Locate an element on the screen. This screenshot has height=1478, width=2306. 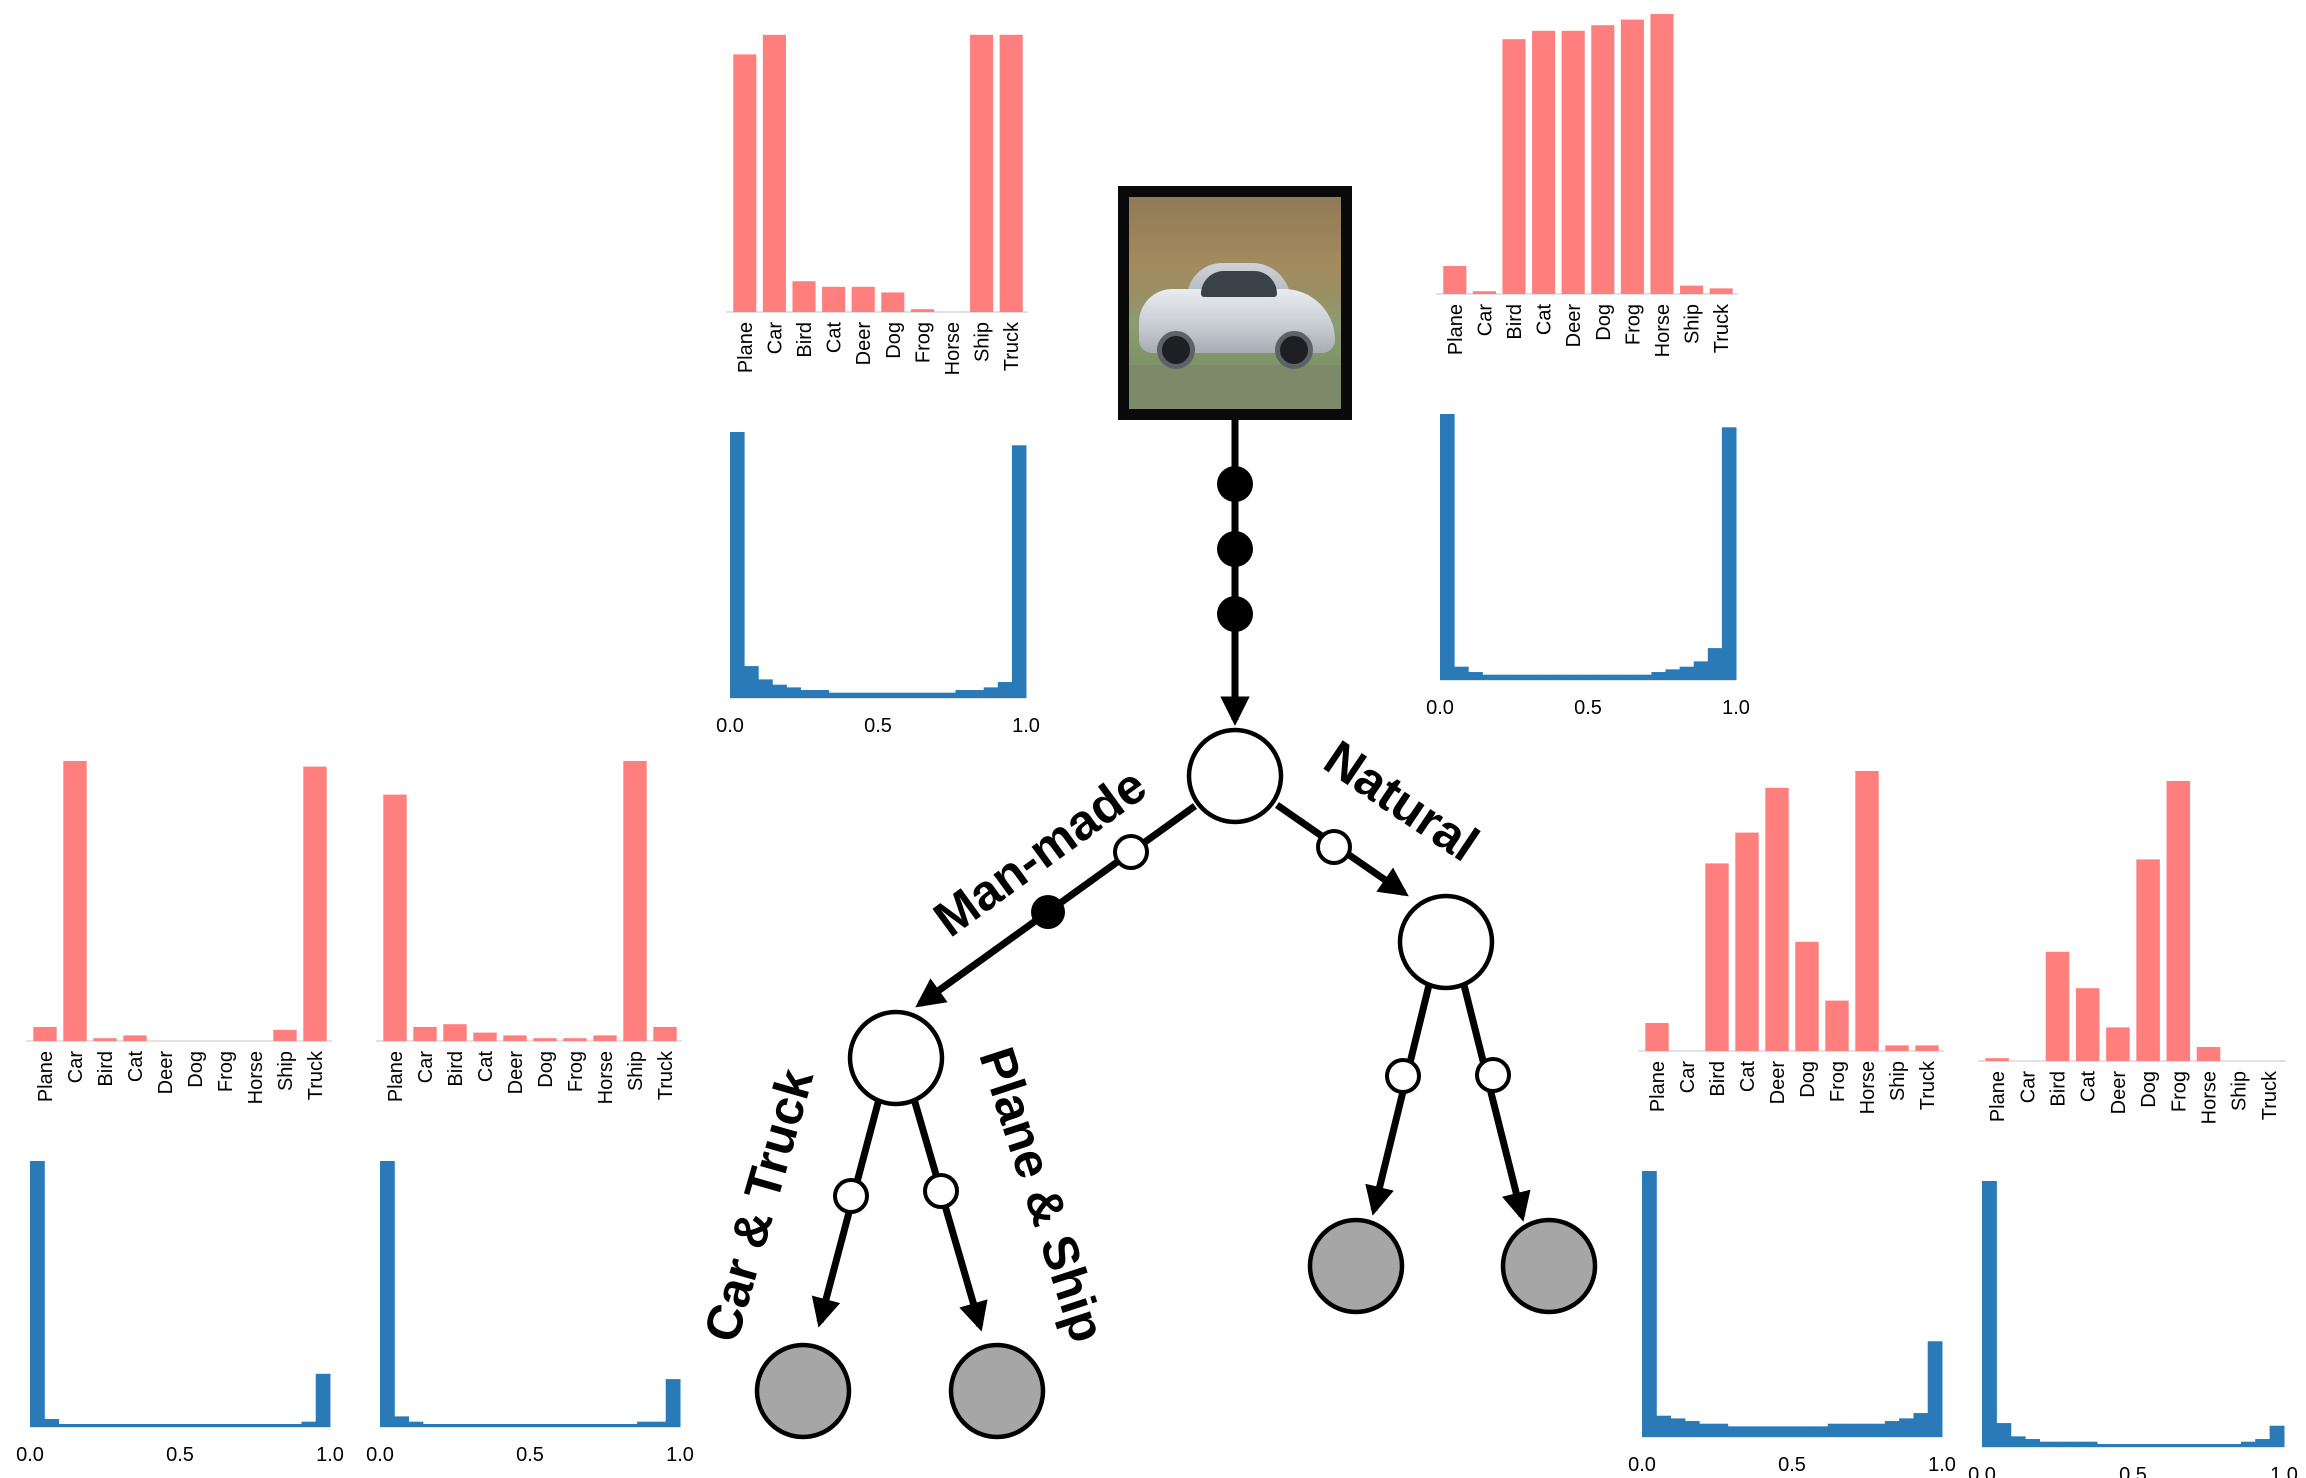
car-photo-window is located at coordinates (1239, 284).